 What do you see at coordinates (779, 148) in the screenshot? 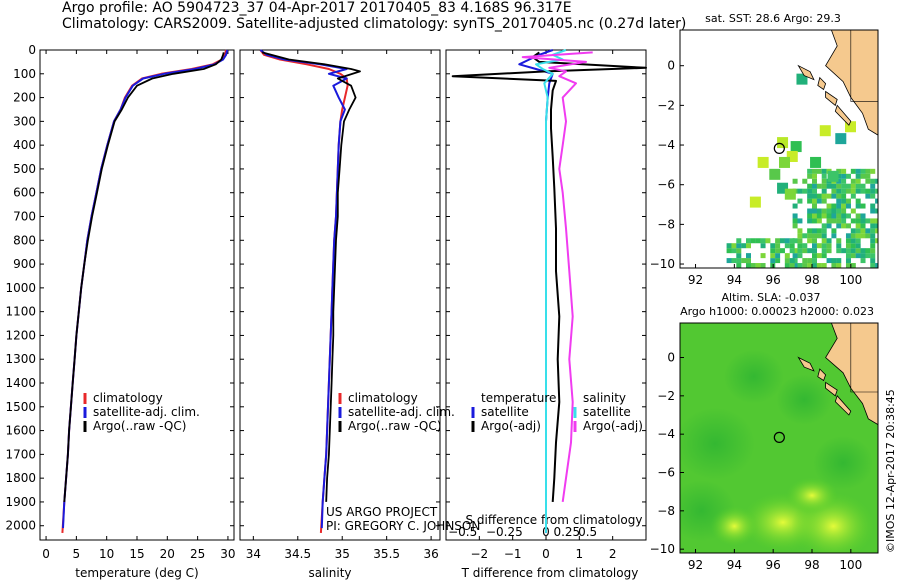
I see `sst-float-marker` at bounding box center [779, 148].